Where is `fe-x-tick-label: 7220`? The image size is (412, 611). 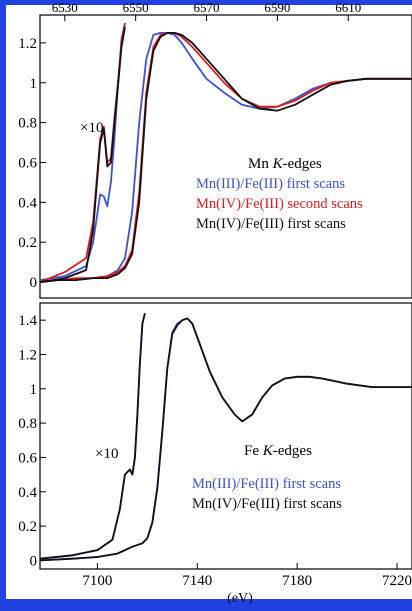
fe-x-tick-label: 7220 is located at coordinates (397, 581).